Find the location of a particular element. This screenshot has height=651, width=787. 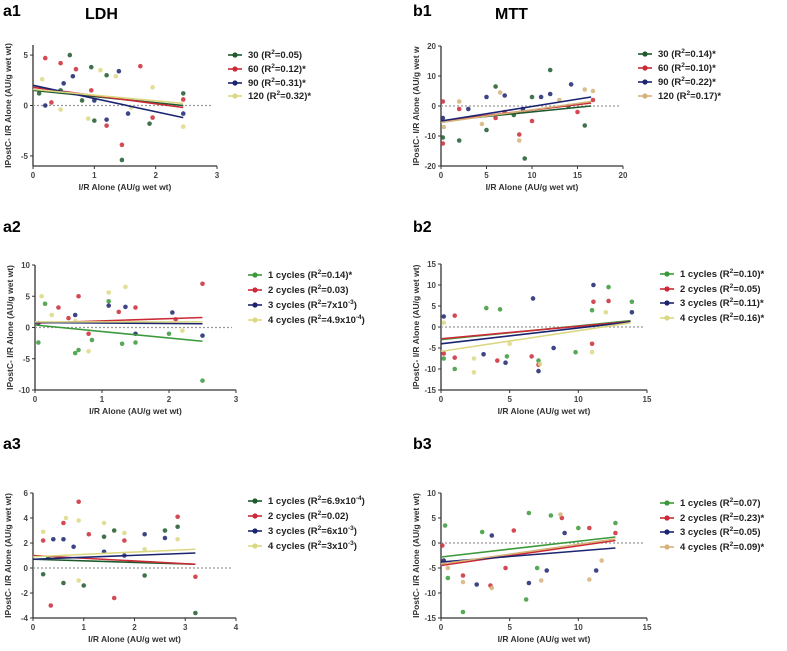

y-tick-label: -5 is located at coordinates (25, 156).